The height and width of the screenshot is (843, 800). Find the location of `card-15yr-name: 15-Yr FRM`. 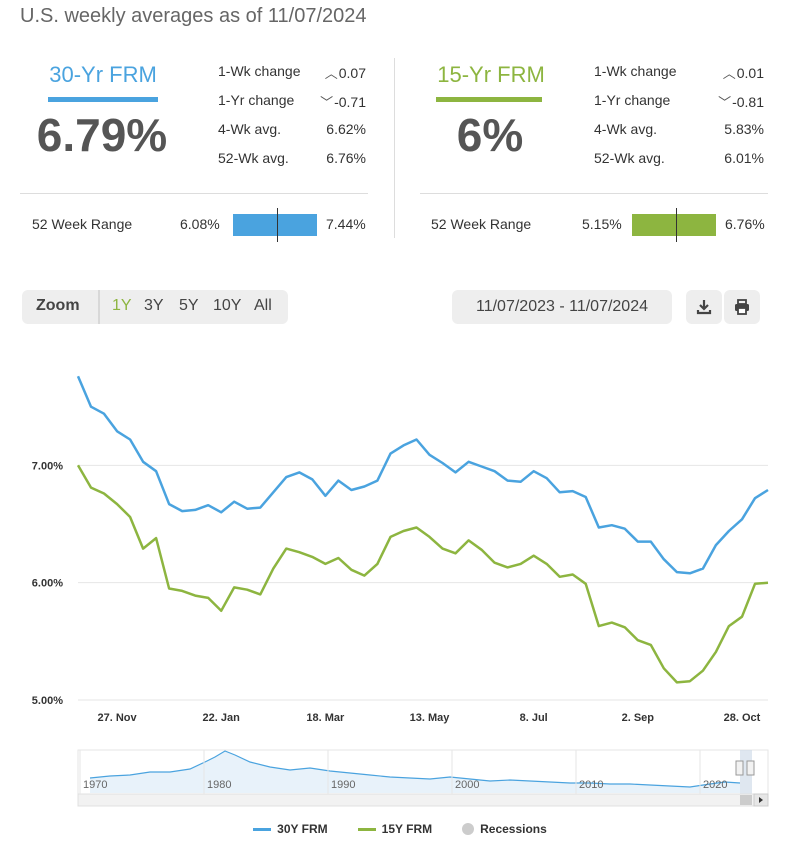

card-15yr-name: 15-Yr FRM is located at coordinates (491, 74).